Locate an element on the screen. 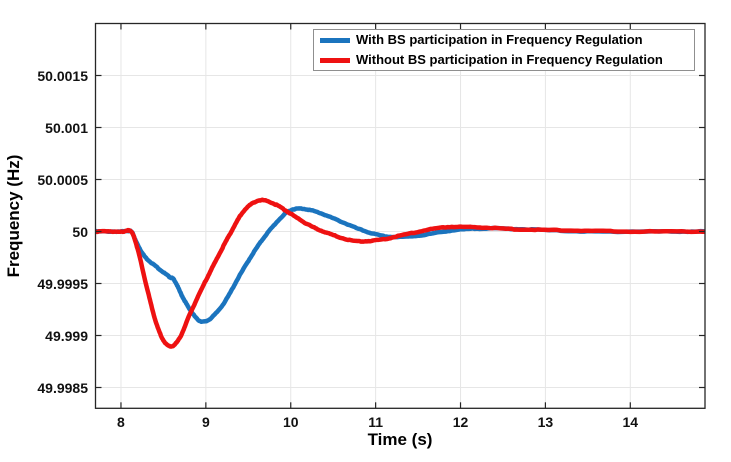 The width and height of the screenshot is (731, 462). x-tick-label: 12 is located at coordinates (460, 422).